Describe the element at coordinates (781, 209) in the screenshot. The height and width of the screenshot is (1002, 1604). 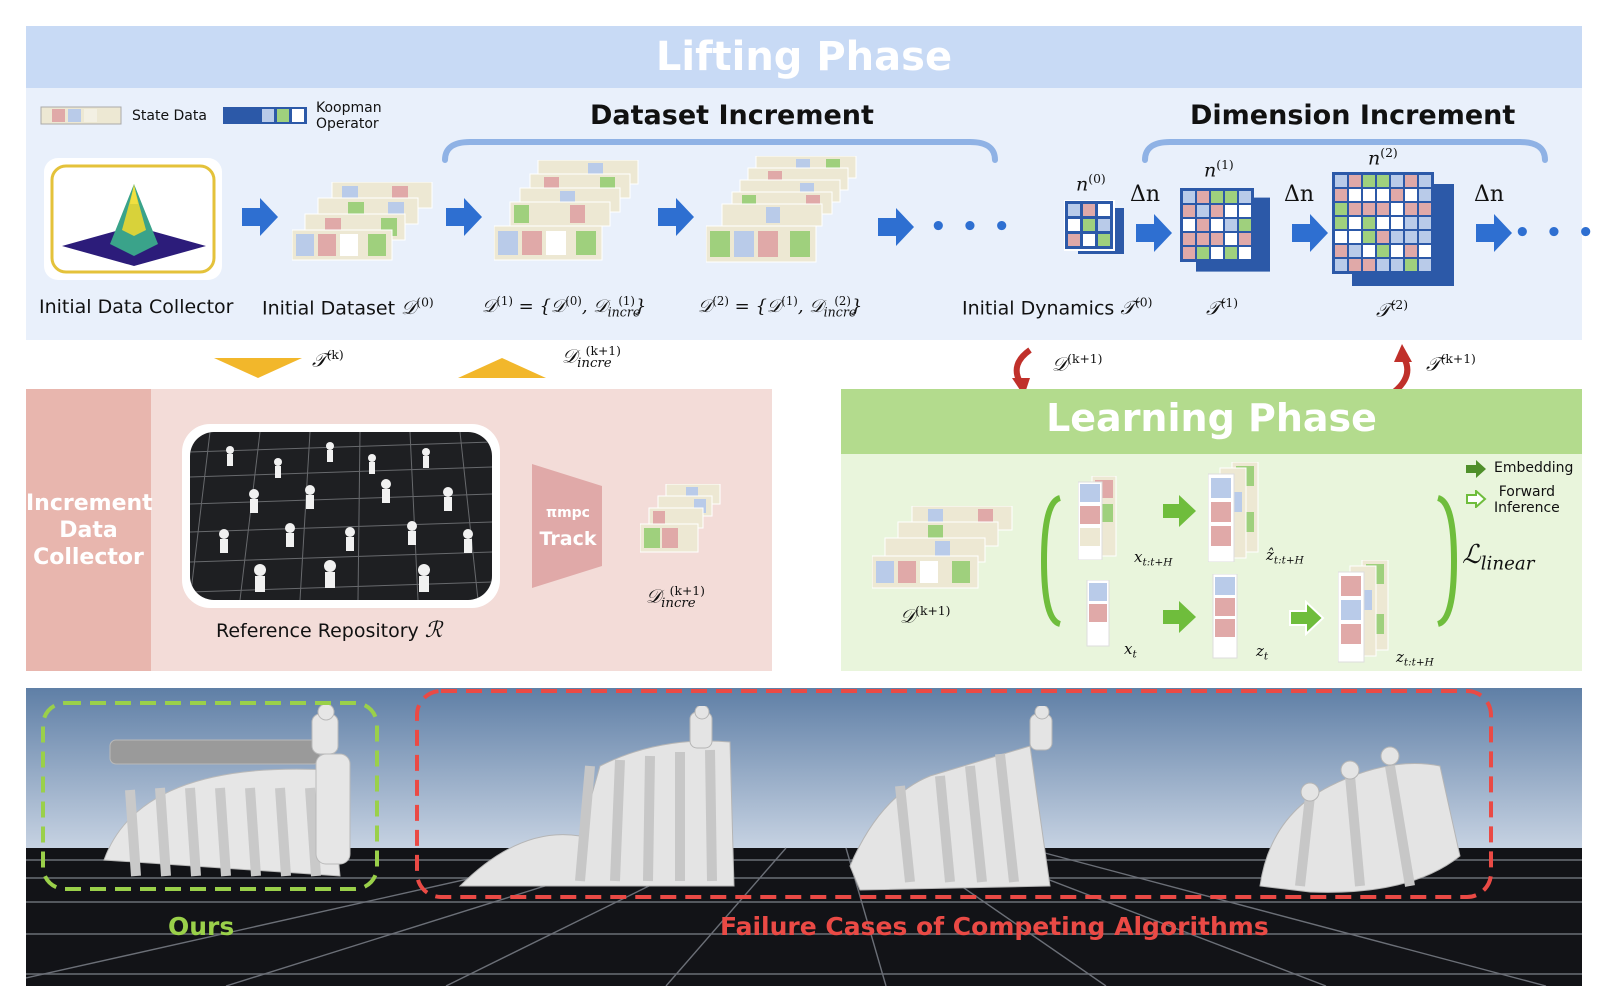
I see `dataset-d2-stack-icon` at that location.